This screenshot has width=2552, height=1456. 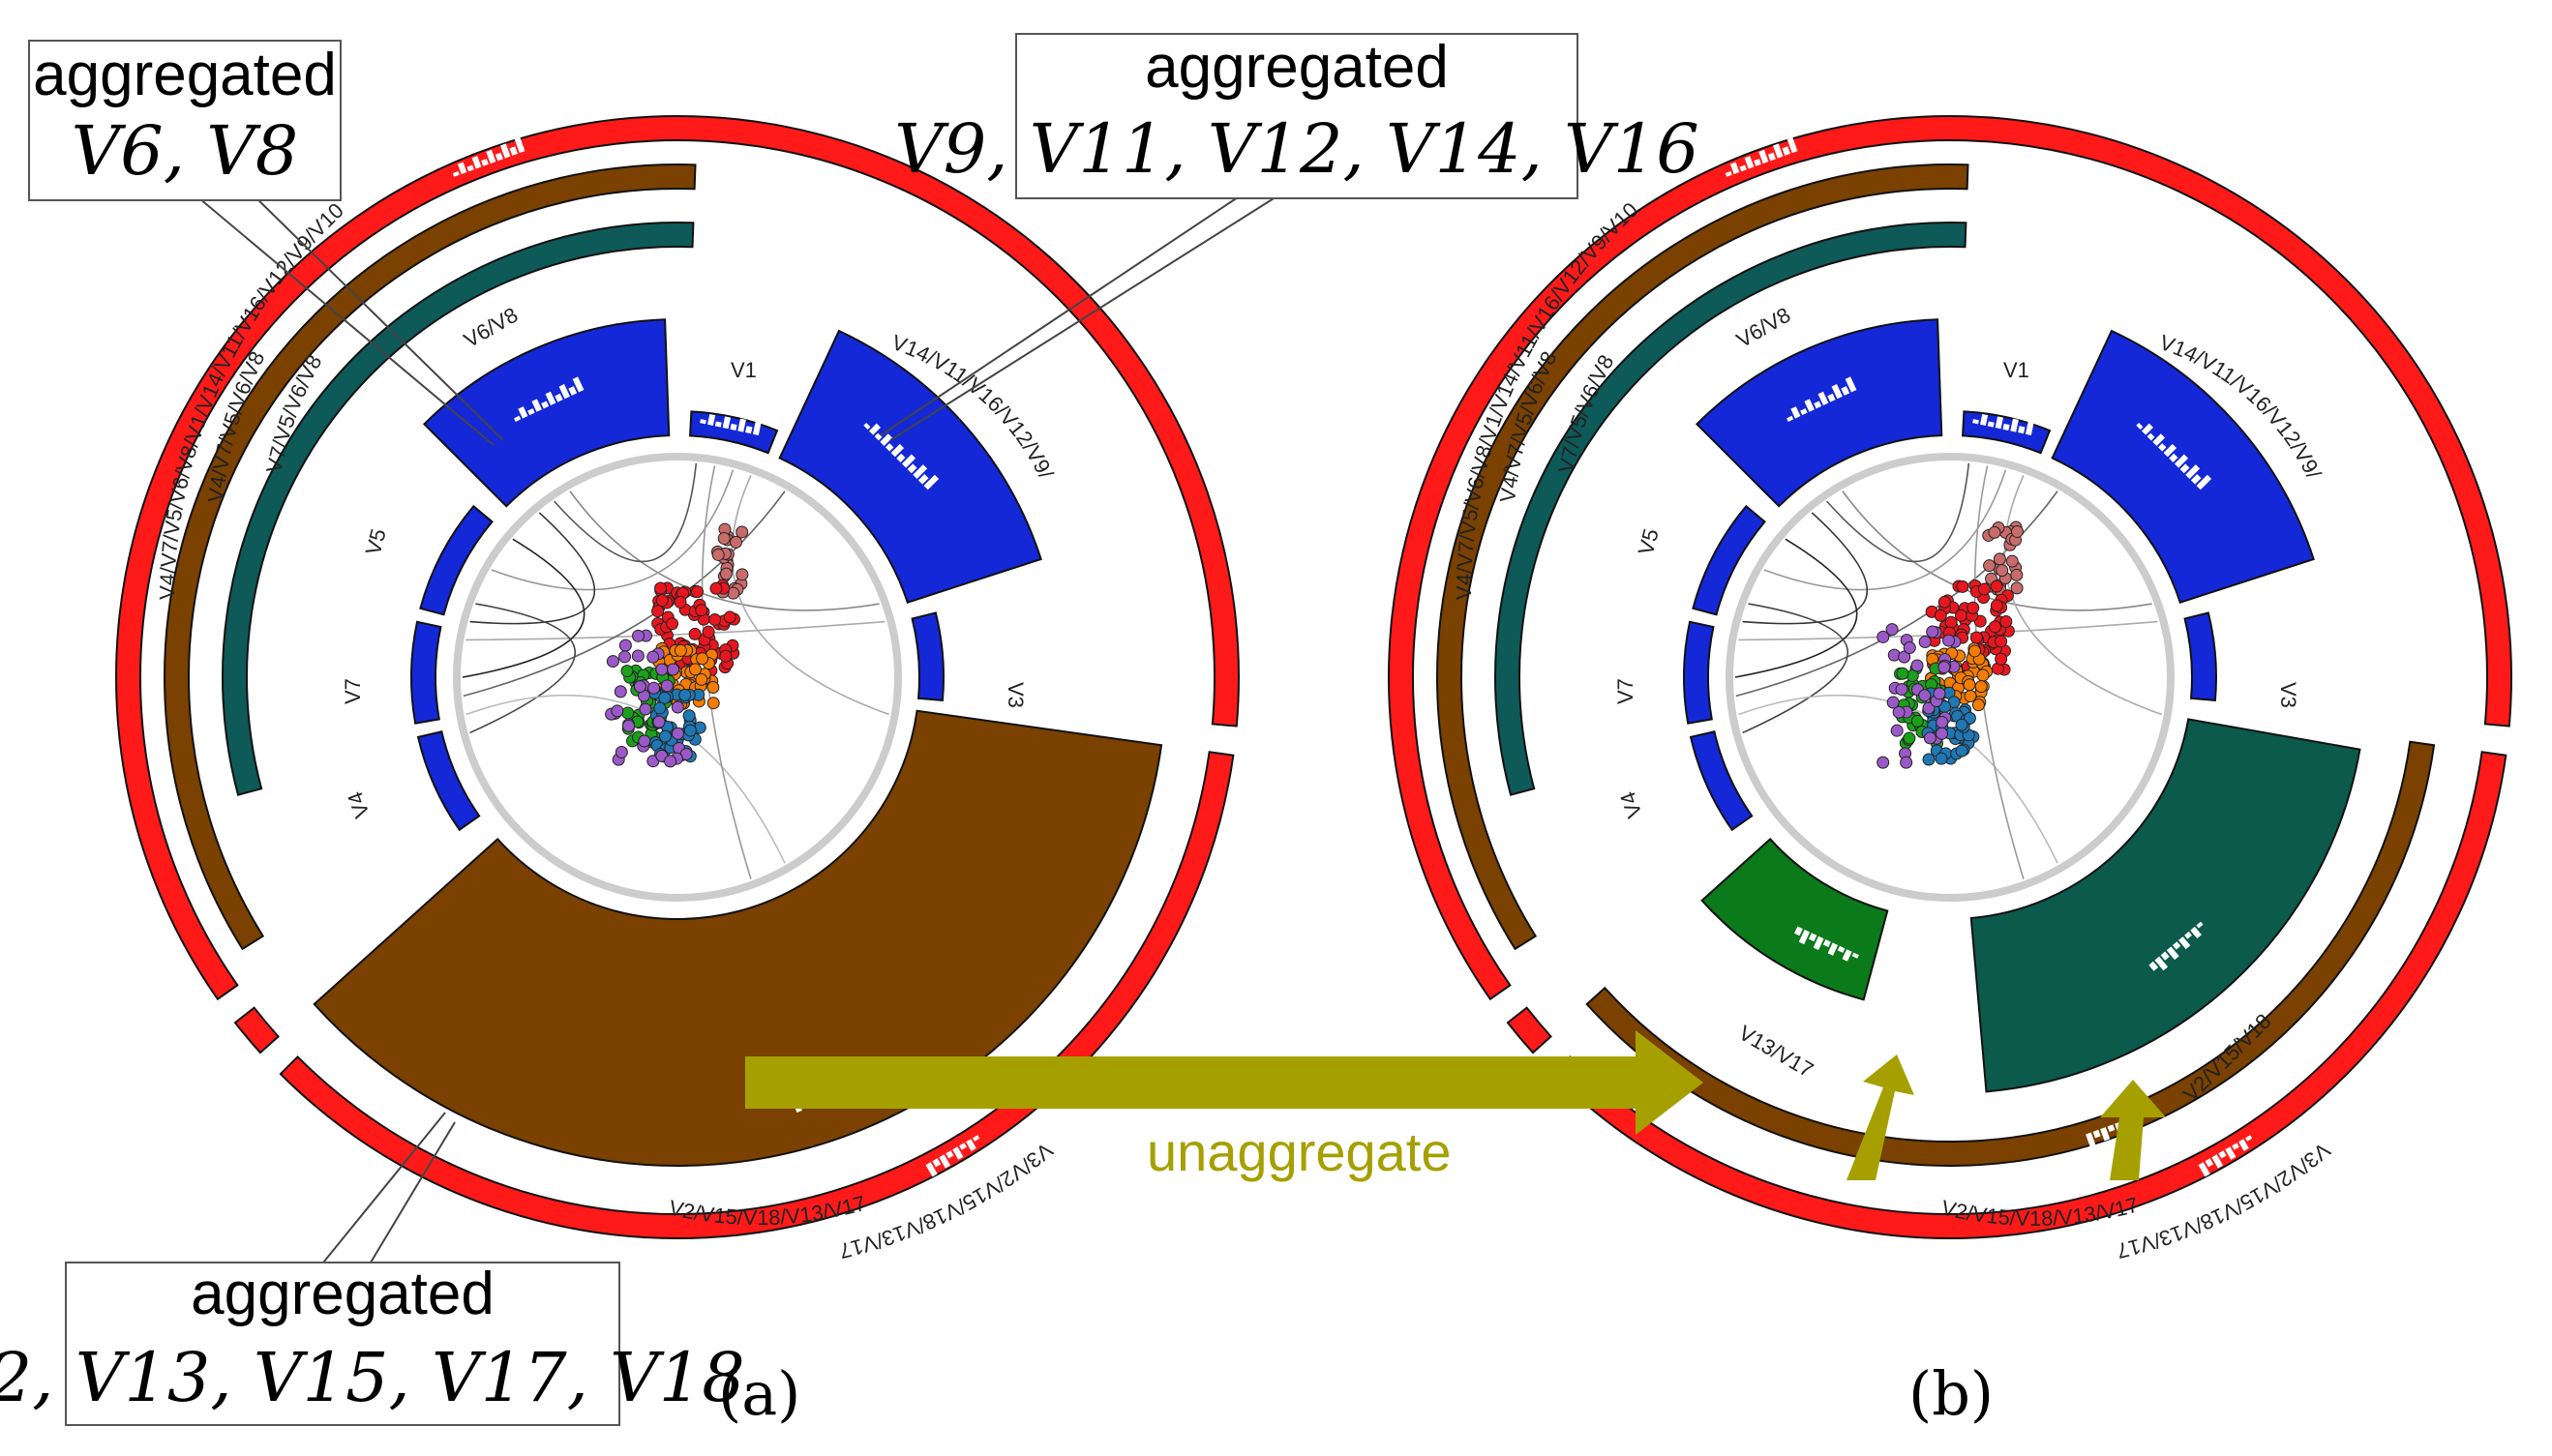 I want to click on arc-label-v3-b: V3, so click(x=2288, y=695).